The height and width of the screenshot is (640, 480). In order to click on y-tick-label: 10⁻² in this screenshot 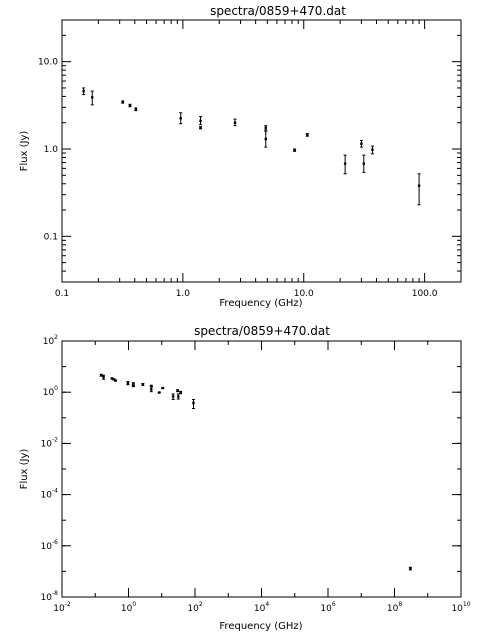, I will do `click(50, 442)`.